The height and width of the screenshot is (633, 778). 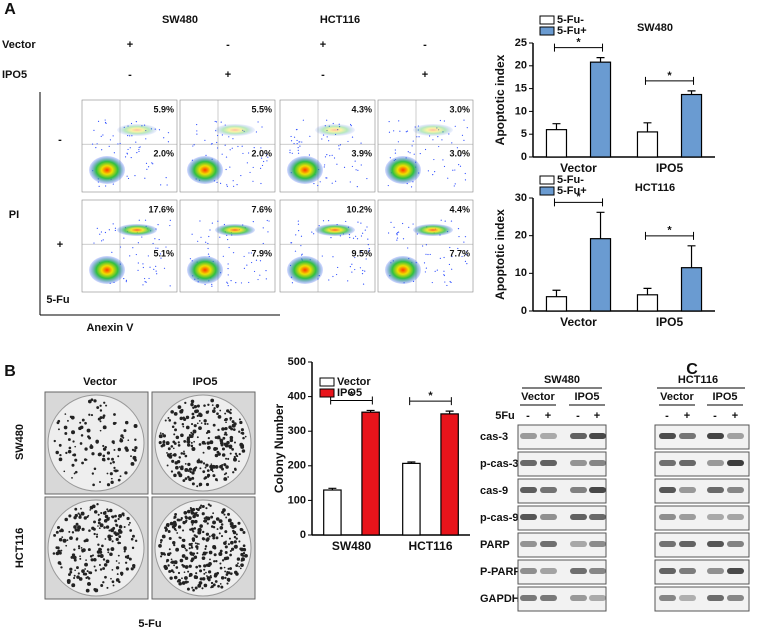 What do you see at coordinates (547, 180) in the screenshot?
I see `legend-swatch` at bounding box center [547, 180].